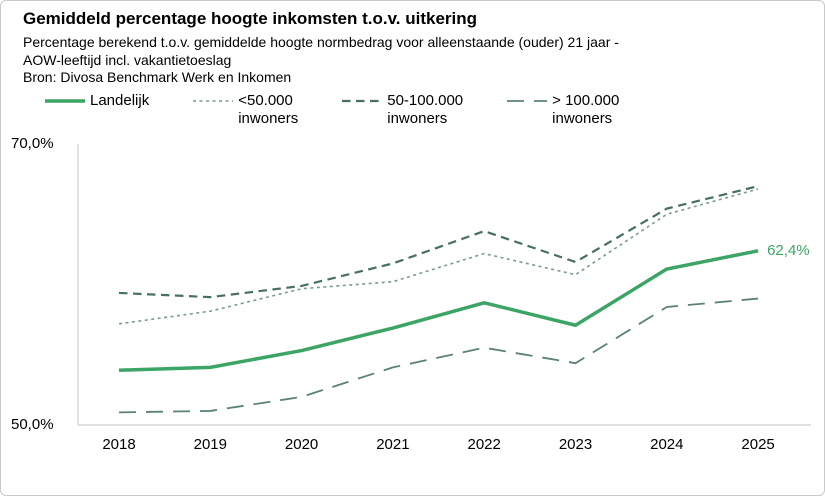 The height and width of the screenshot is (502, 825). Describe the element at coordinates (127, 59) in the screenshot. I see `chart-subtitle-line2: AOW-leeftijd incl. vakantietoeslag` at that location.